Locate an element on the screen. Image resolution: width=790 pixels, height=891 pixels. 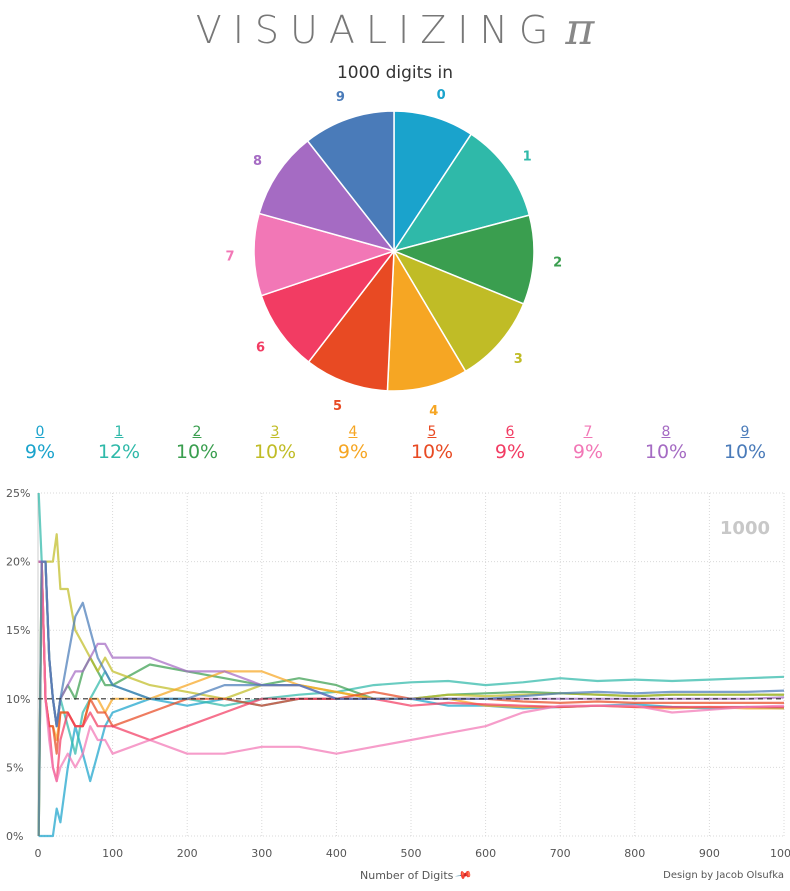
x-axis-label-text: Number of Digits is located at coordinates (407, 875).